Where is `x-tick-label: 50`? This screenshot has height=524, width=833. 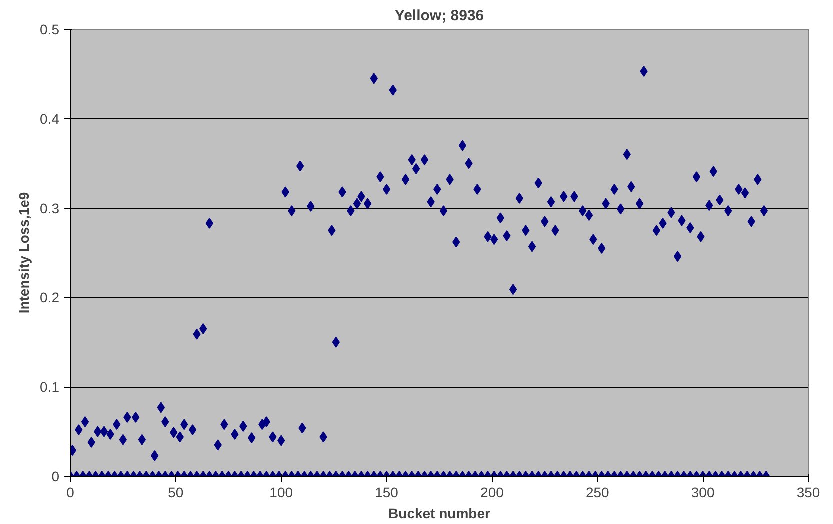 x-tick-label: 50 is located at coordinates (176, 492).